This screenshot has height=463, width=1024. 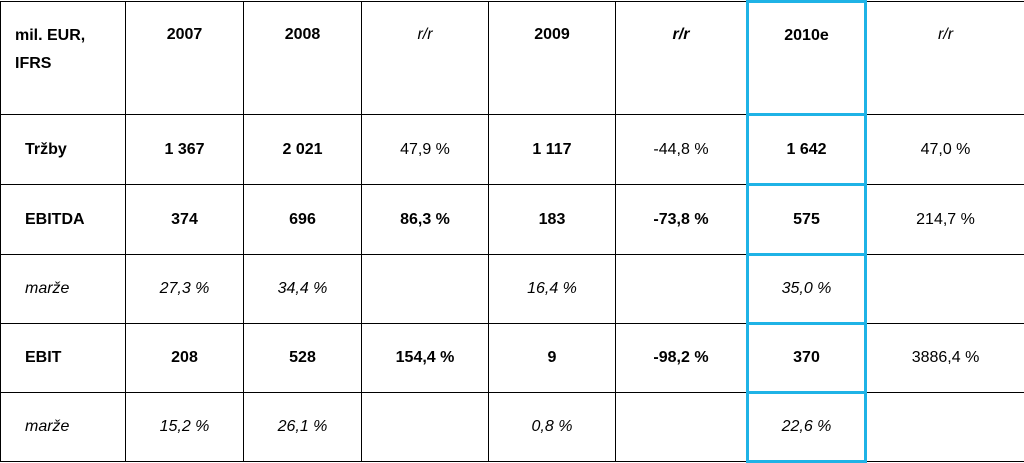 What do you see at coordinates (945, 220) in the screenshot?
I see `table-cell: 214,7 %` at bounding box center [945, 220].